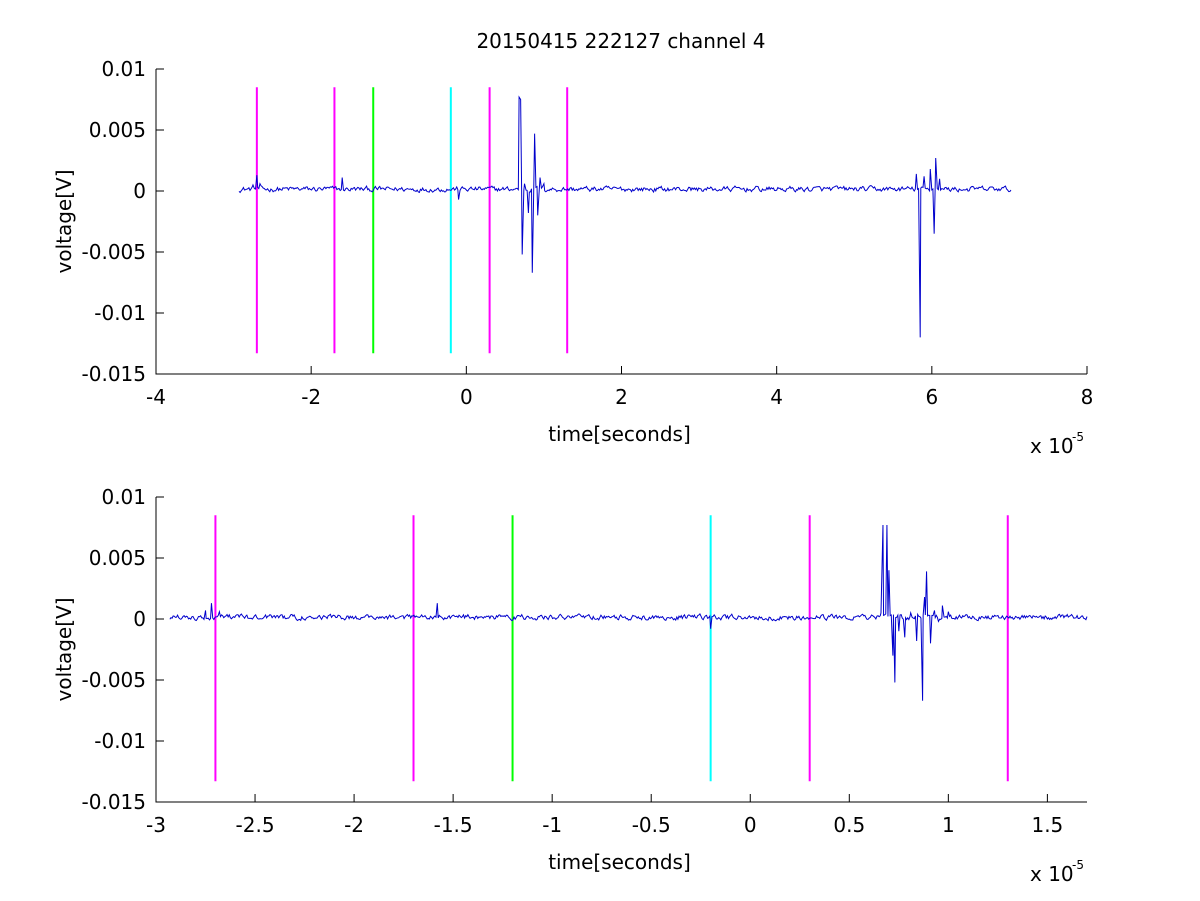 The image size is (1200, 901). What do you see at coordinates (948, 825) in the screenshot?
I see `x-tick-label: 1` at bounding box center [948, 825].